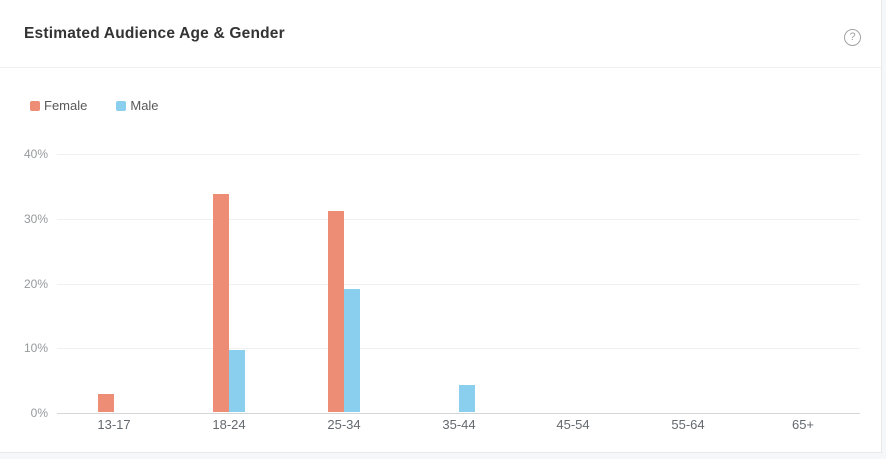  What do you see at coordinates (35, 348) in the screenshot?
I see `y-axis-tick-10%: 10%` at bounding box center [35, 348].